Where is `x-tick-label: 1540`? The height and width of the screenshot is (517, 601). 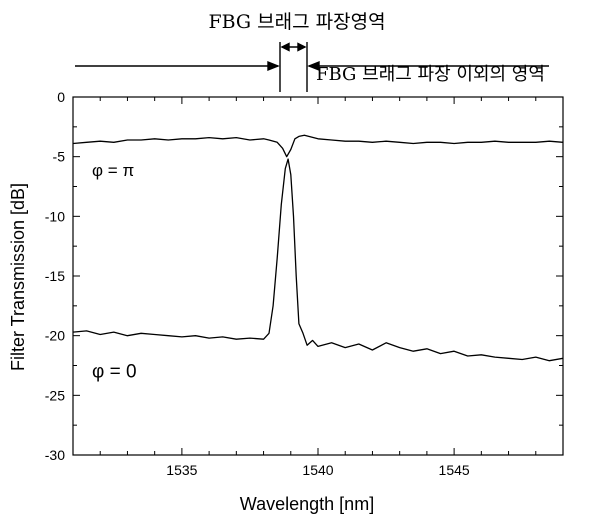
x-tick-label: 1540 is located at coordinates (317, 470).